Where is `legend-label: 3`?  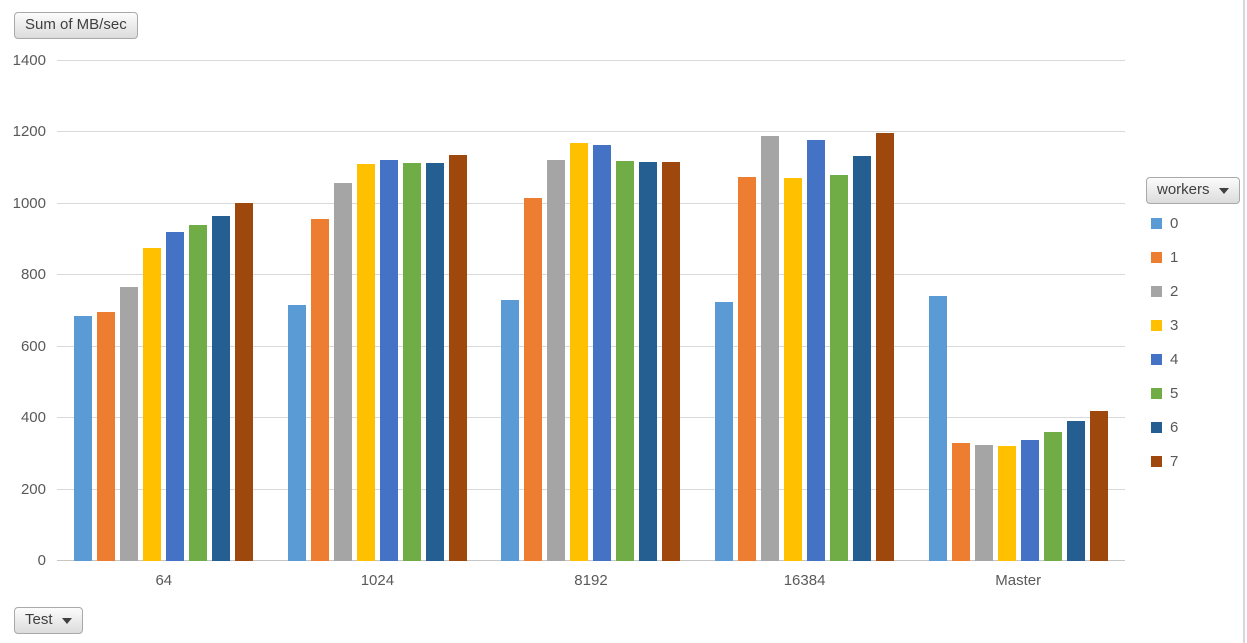
legend-label: 3 is located at coordinates (1174, 325).